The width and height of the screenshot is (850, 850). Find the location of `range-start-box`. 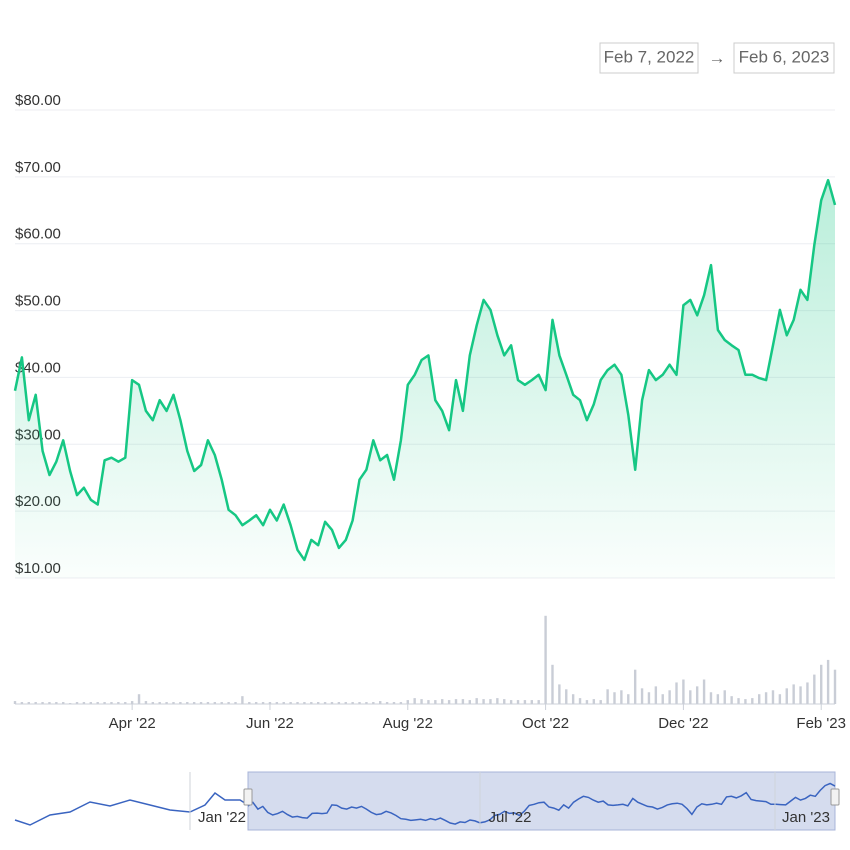

range-start-box is located at coordinates (649, 58).